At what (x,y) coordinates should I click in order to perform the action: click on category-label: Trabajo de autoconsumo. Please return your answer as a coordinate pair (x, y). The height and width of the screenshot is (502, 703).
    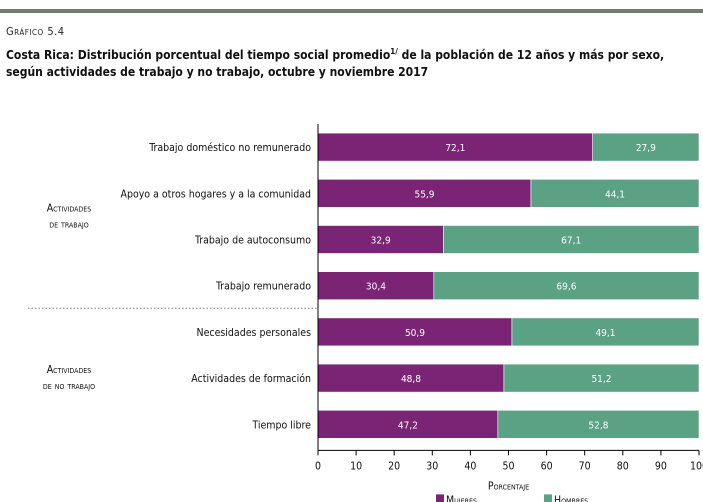
    Looking at the image, I should click on (252, 241).